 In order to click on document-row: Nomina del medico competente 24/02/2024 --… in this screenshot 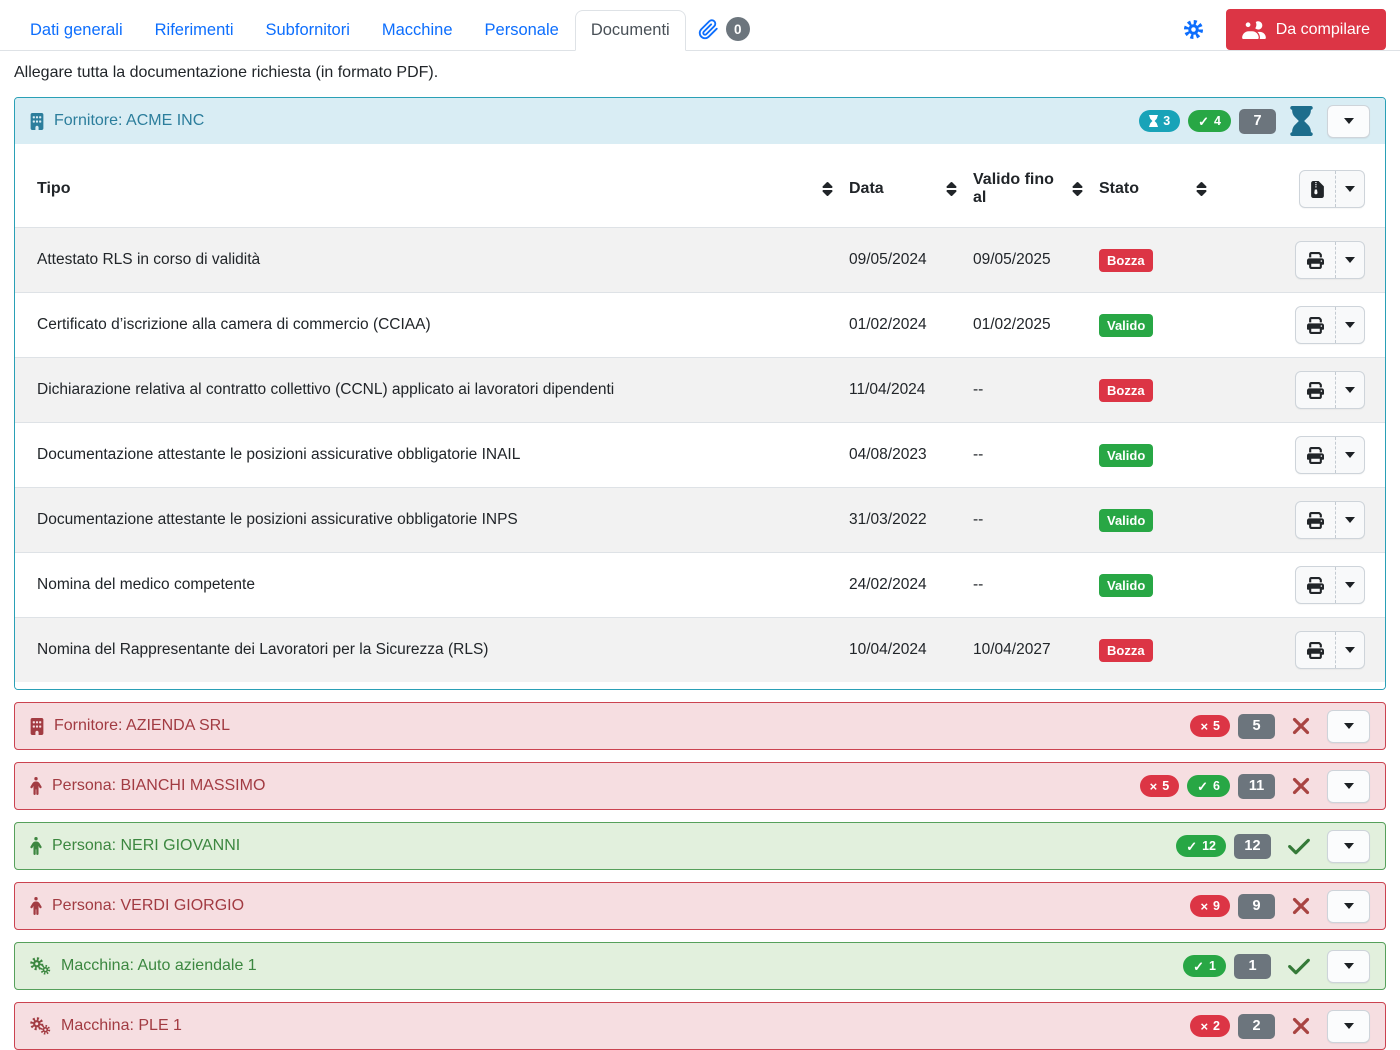, I will do `click(700, 585)`.